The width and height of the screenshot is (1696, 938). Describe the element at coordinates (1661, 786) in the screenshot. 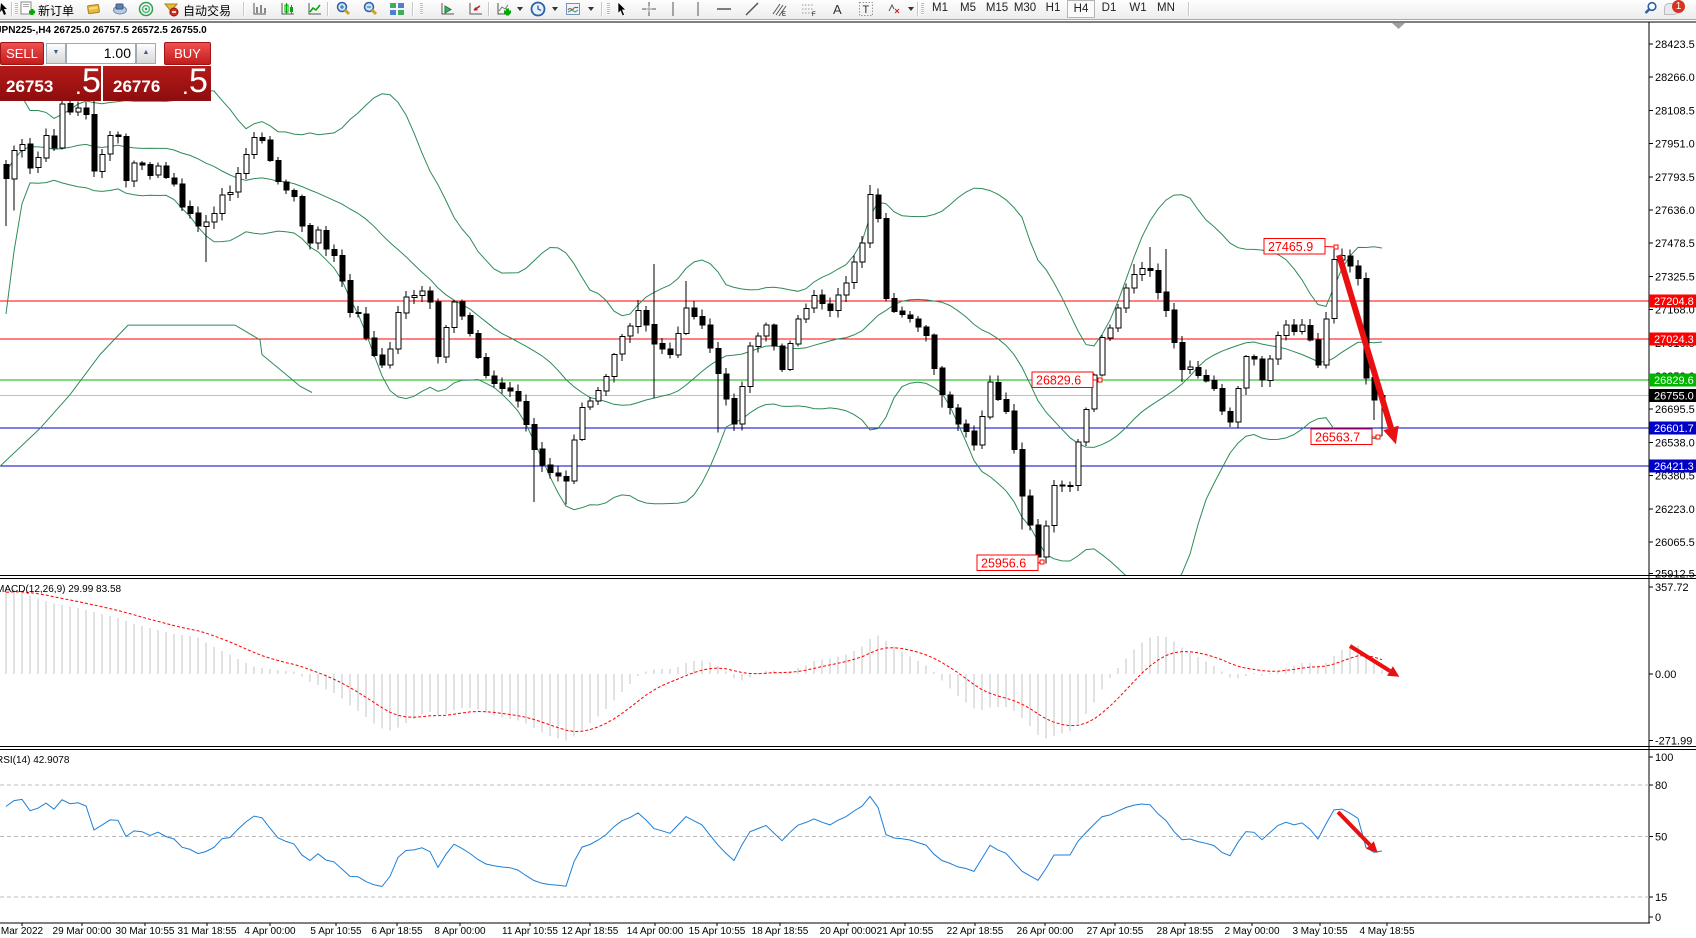

I see `svg-text: 80` at that location.